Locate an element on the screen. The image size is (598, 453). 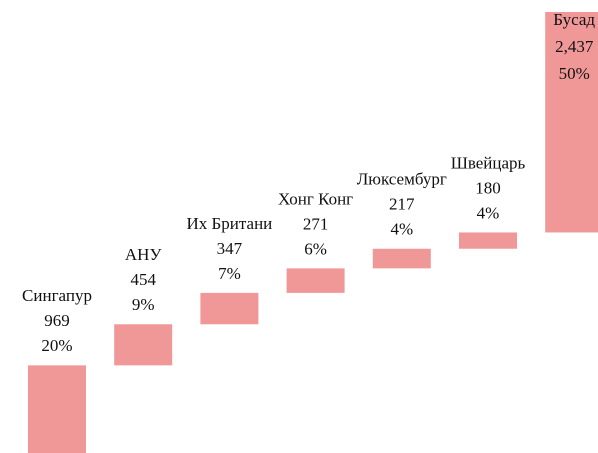
value-label: 217 is located at coordinates (402, 204).